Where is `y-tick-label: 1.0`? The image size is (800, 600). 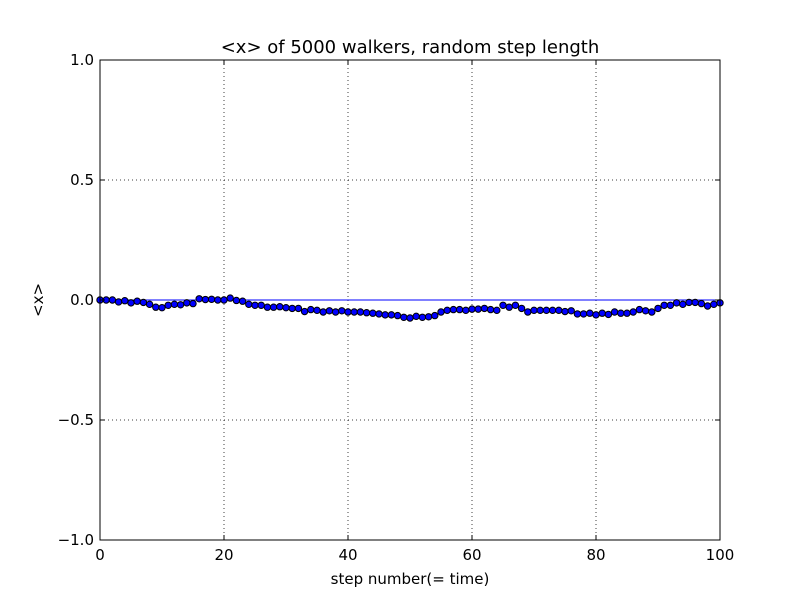
y-tick-label: 1.0 is located at coordinates (82, 60).